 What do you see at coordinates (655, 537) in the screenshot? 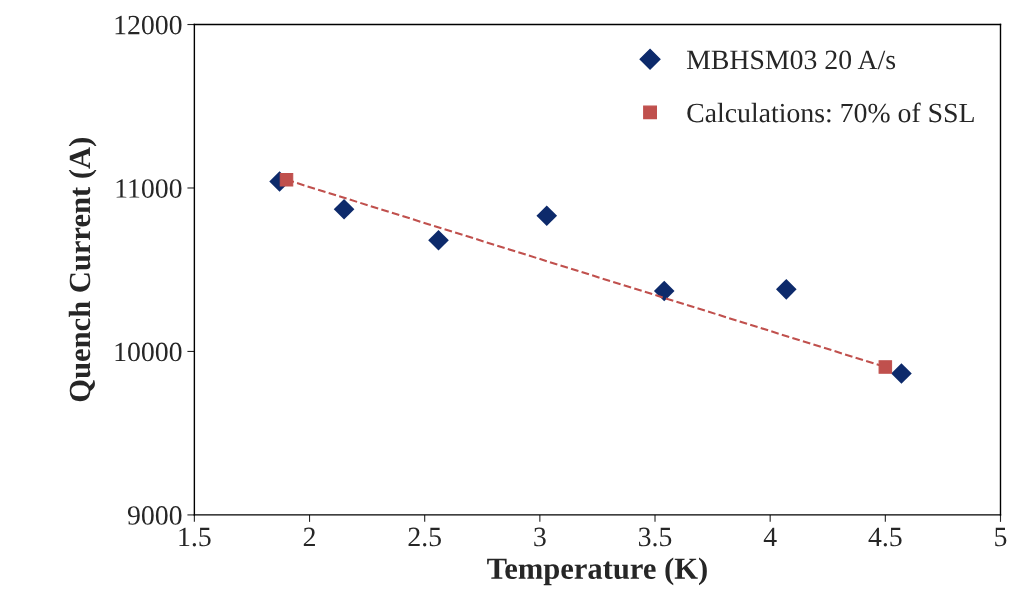
I see `x-tick-label: 3.5` at bounding box center [655, 537].